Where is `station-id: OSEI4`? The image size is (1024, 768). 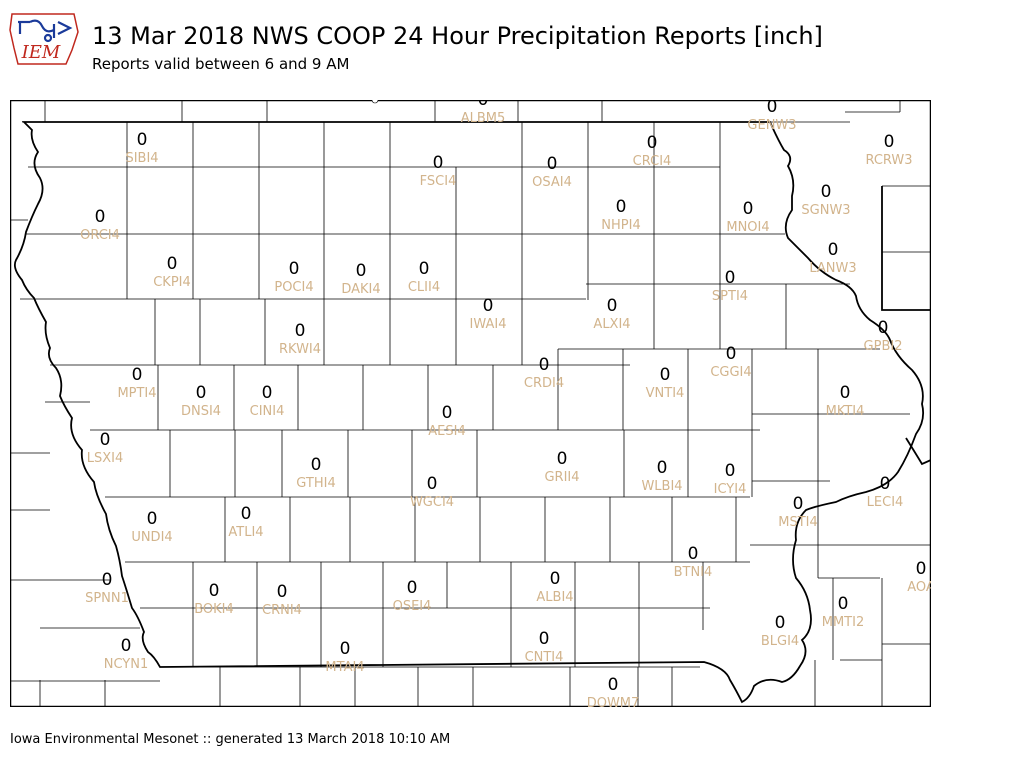
station-id: OSEI4 is located at coordinates (412, 606).